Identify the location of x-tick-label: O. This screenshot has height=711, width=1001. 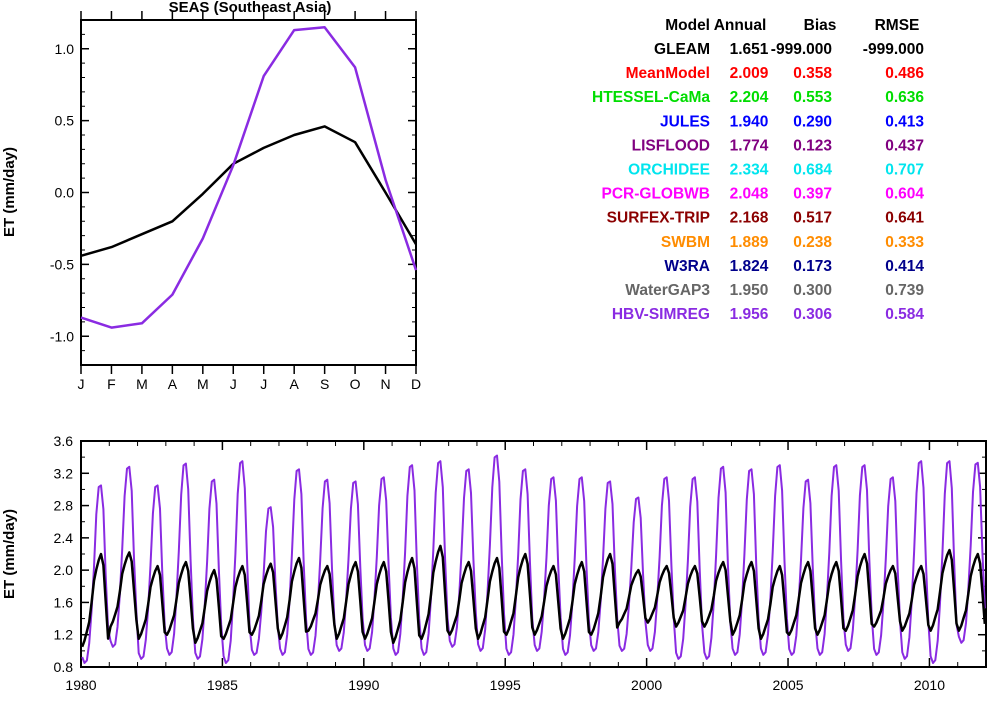
(355, 384).